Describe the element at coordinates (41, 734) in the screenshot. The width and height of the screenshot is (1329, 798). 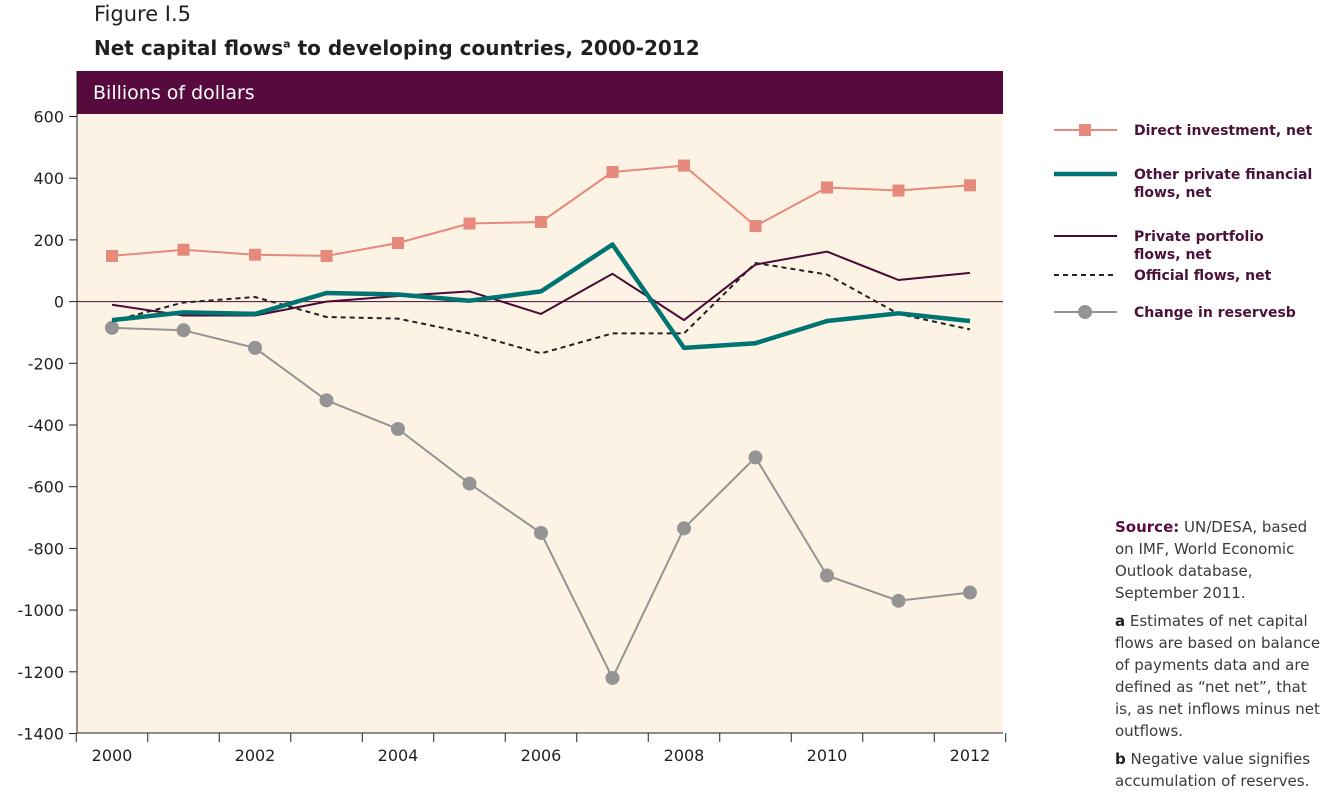
I see `y-tick-label: -1400` at that location.